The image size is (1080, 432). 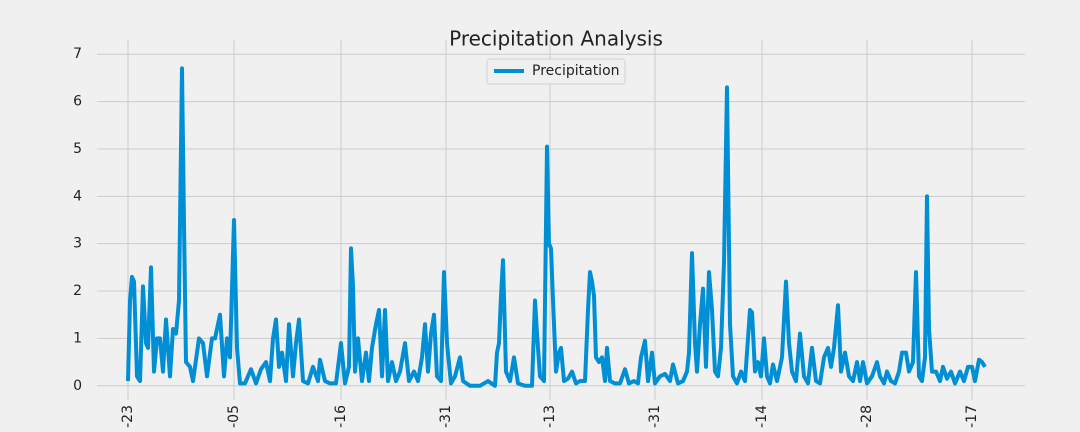 What do you see at coordinates (77, 291) in the screenshot?
I see `y-tick-label: 2` at bounding box center [77, 291].